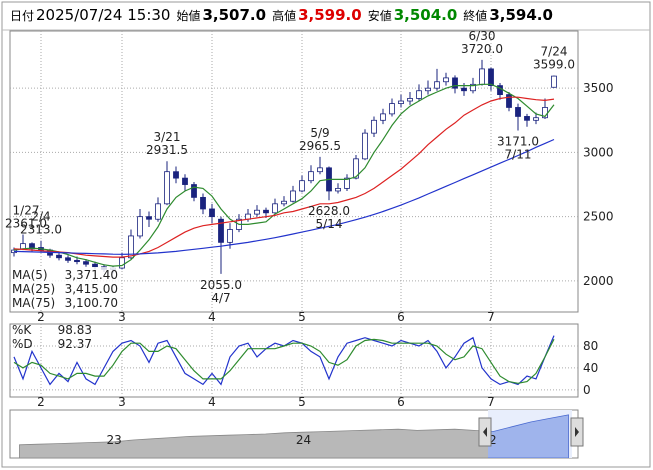 The height and width of the screenshot is (470, 653). Describe the element at coordinates (167, 150) in the screenshot. I see `annotation-value: 2931.5` at that location.